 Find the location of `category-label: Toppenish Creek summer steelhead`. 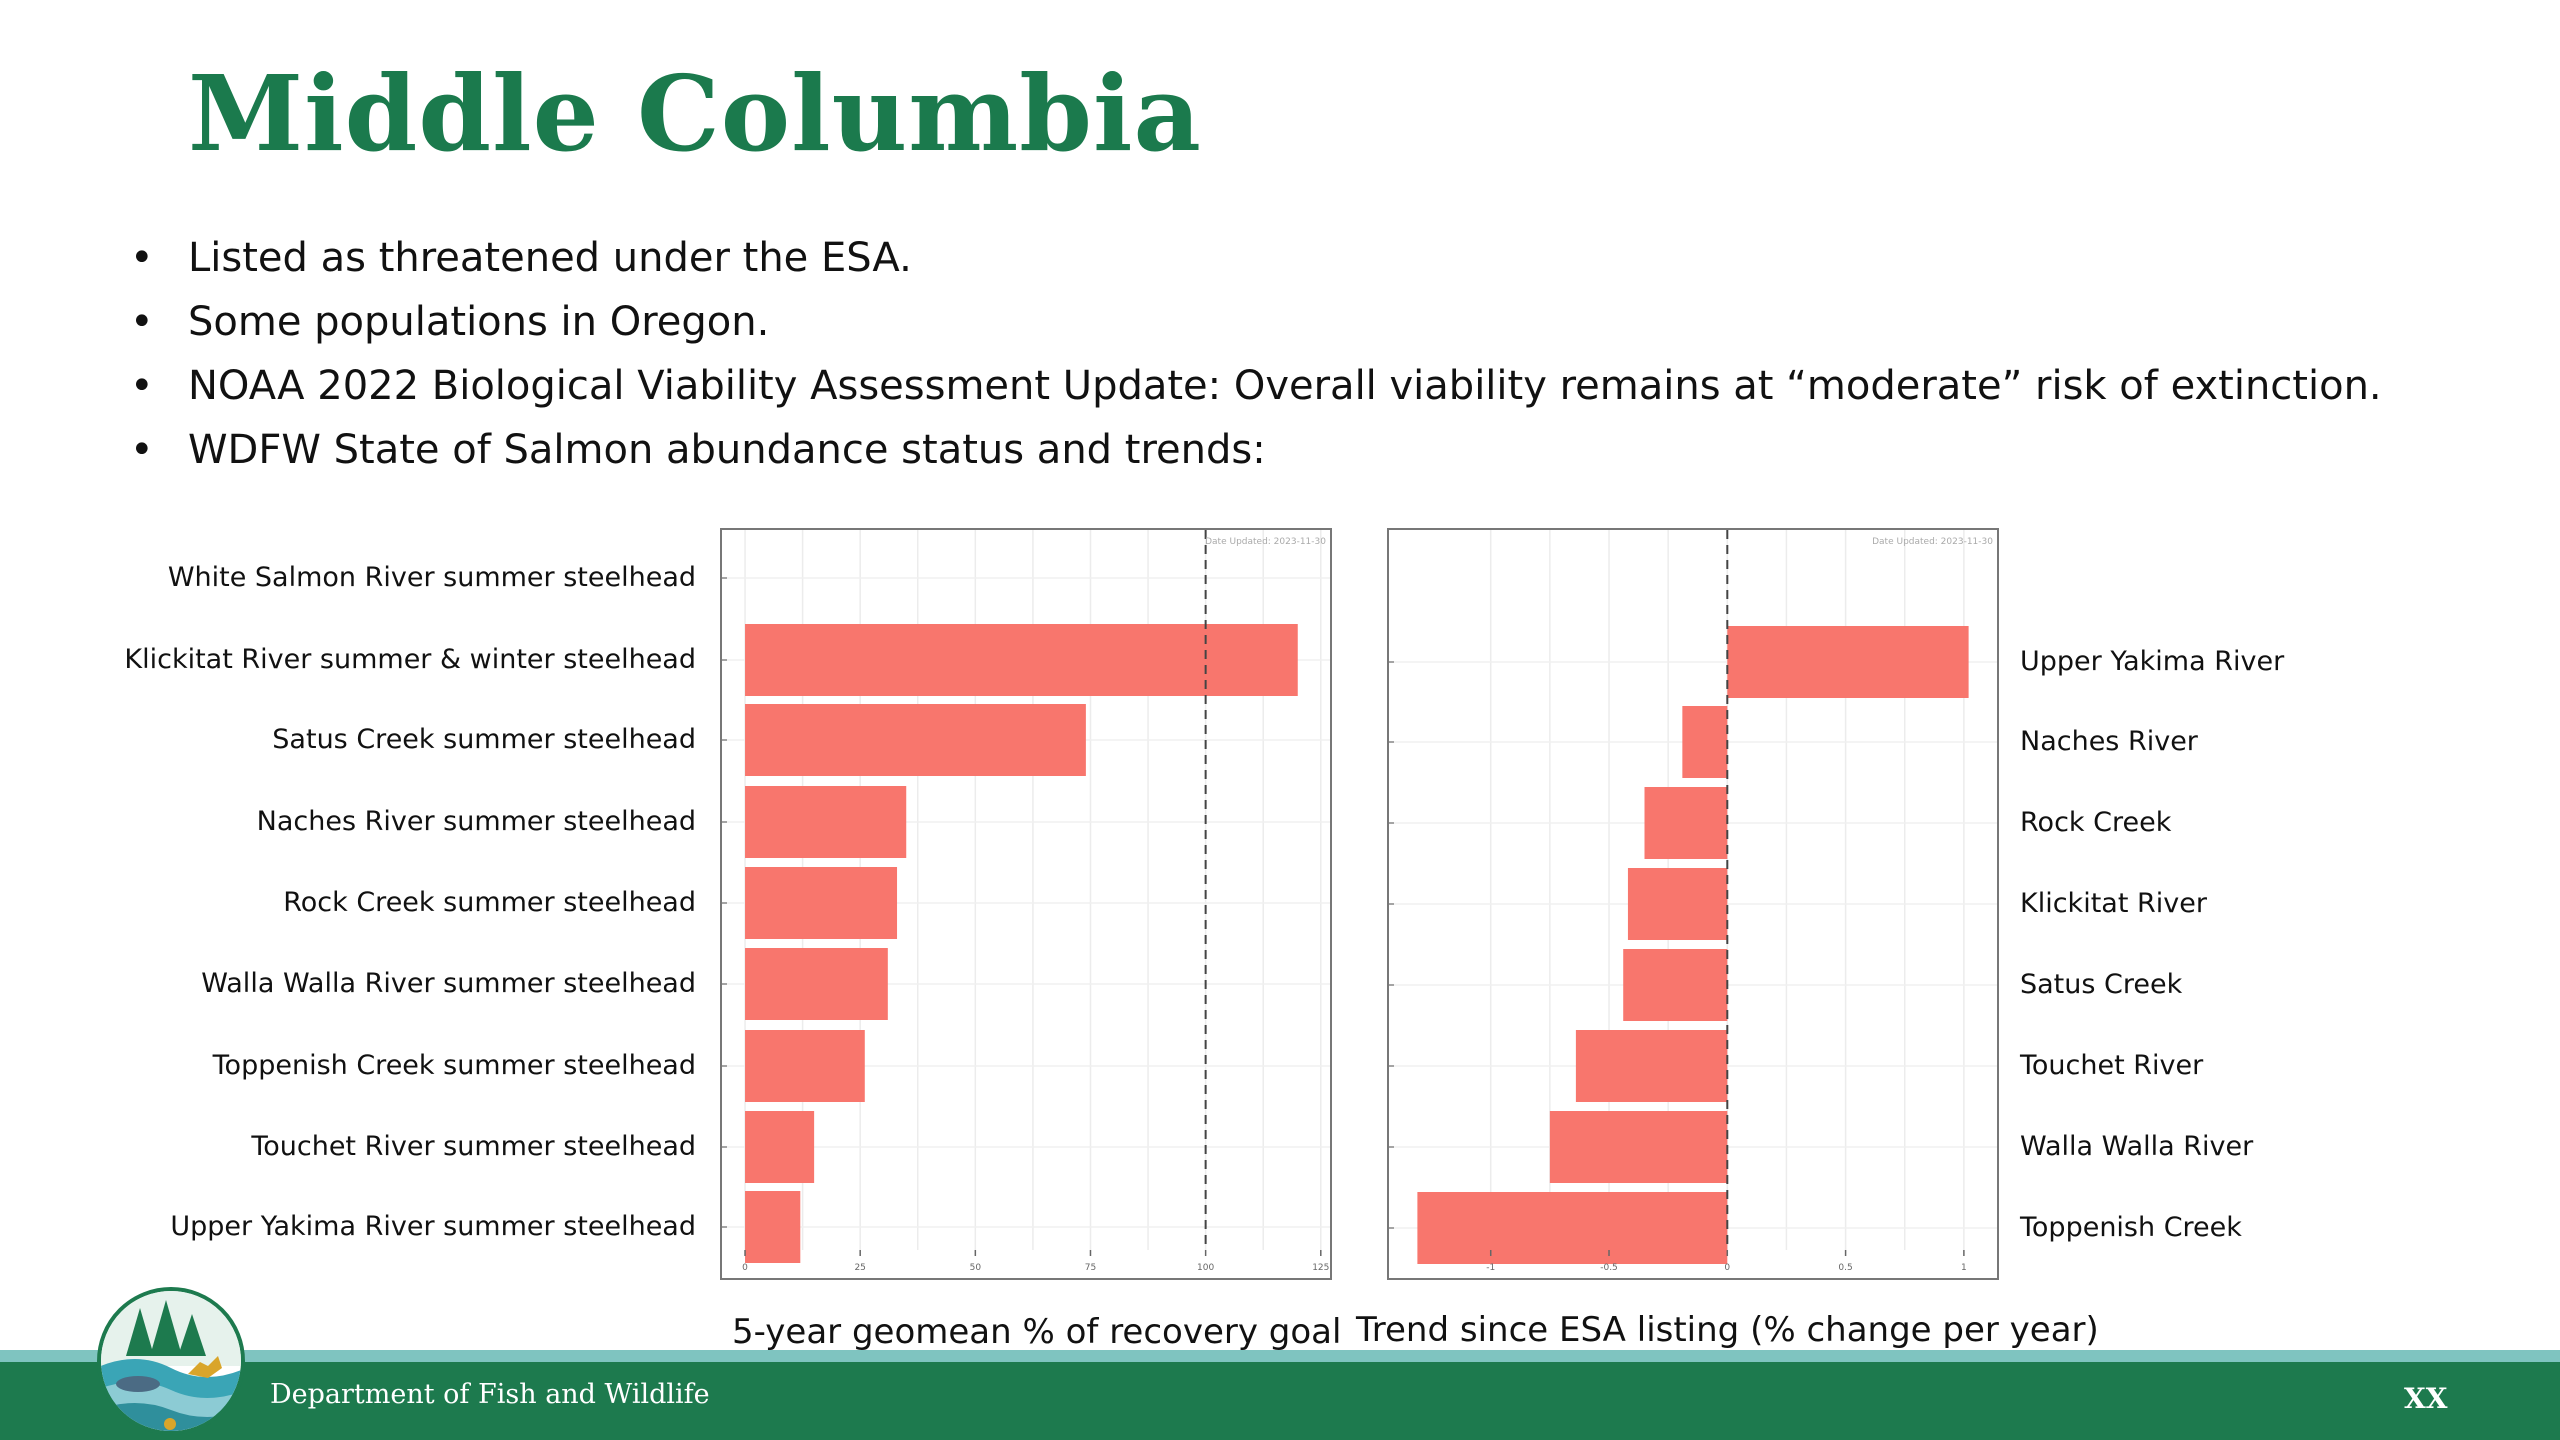

category-label: Toppenish Creek summer steelhead is located at coordinates (454, 1065).